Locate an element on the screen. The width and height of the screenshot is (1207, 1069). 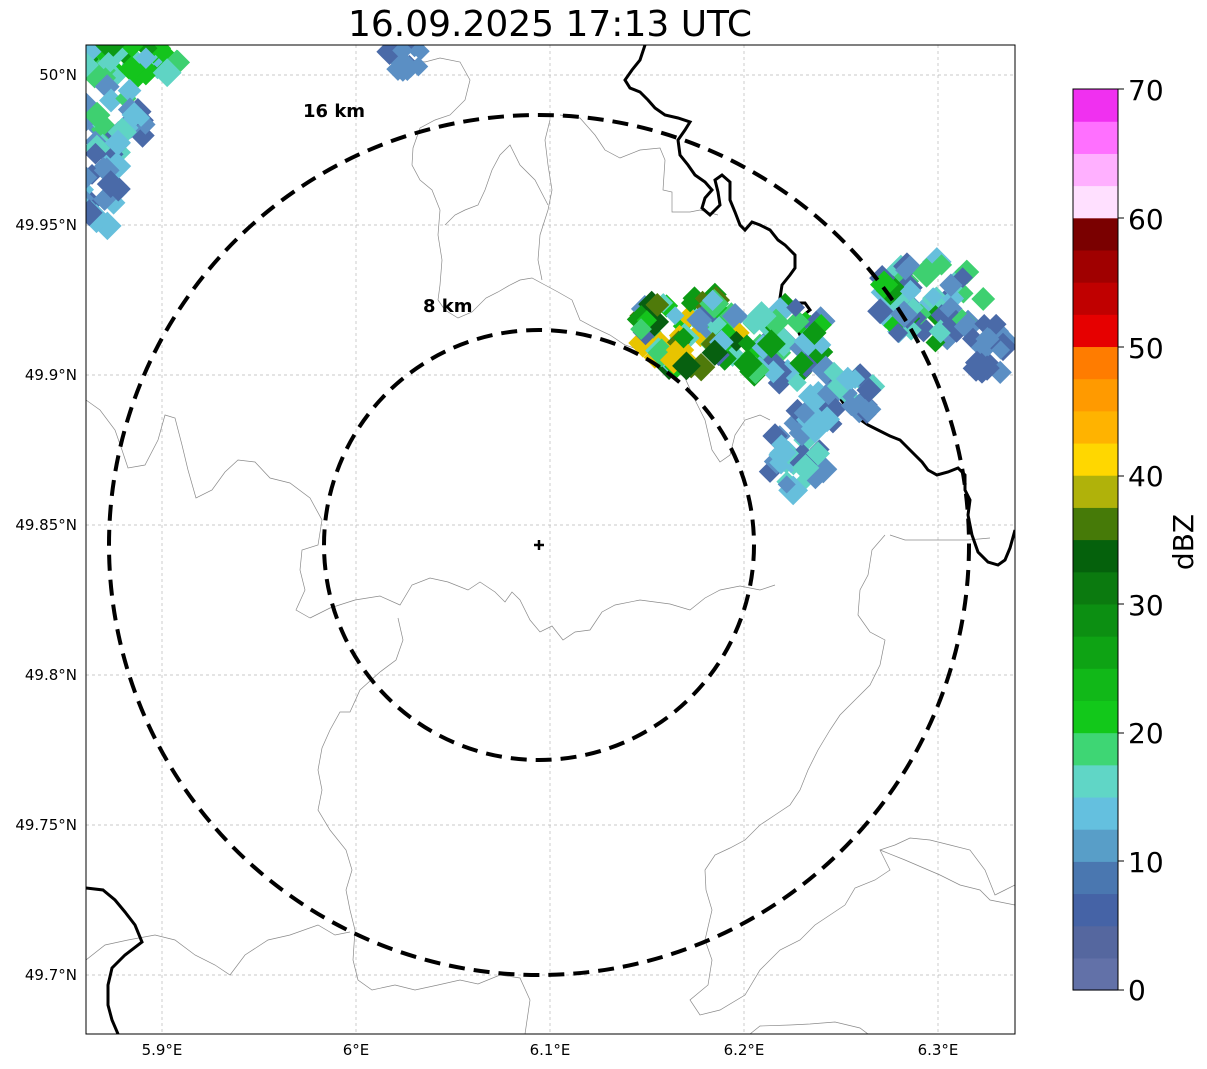
lat-tick: 50°N is located at coordinates (58, 75).